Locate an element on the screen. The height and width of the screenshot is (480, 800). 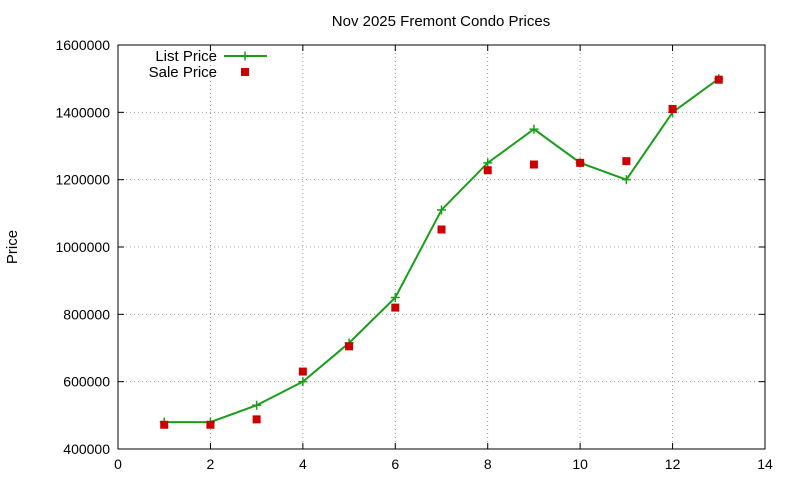
legend-label-sale-price: Sale Price is located at coordinates (183, 72).